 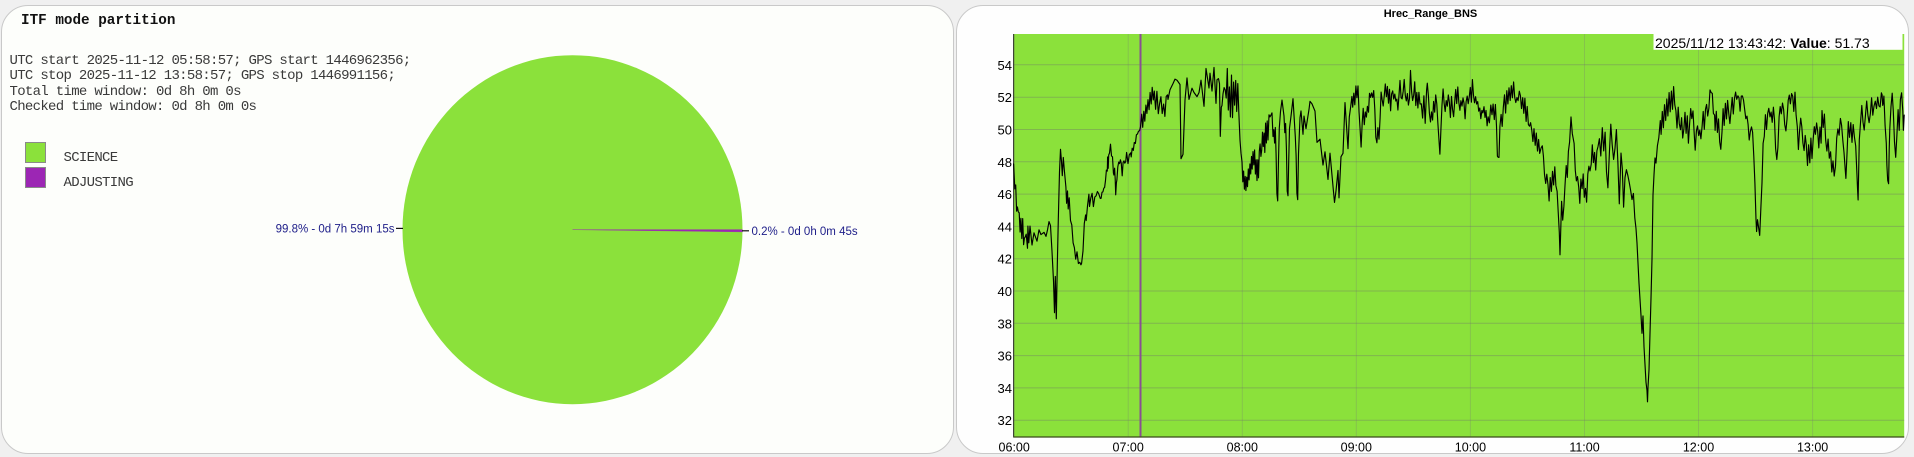 What do you see at coordinates (1005, 162) in the screenshot?
I see `svg-text: 48` at bounding box center [1005, 162].